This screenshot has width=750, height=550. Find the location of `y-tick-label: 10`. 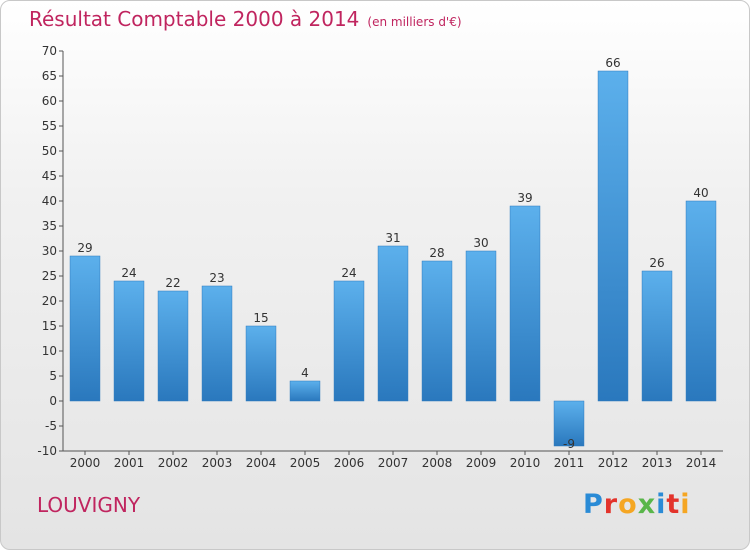

y-tick-label: 10 is located at coordinates (49, 351).